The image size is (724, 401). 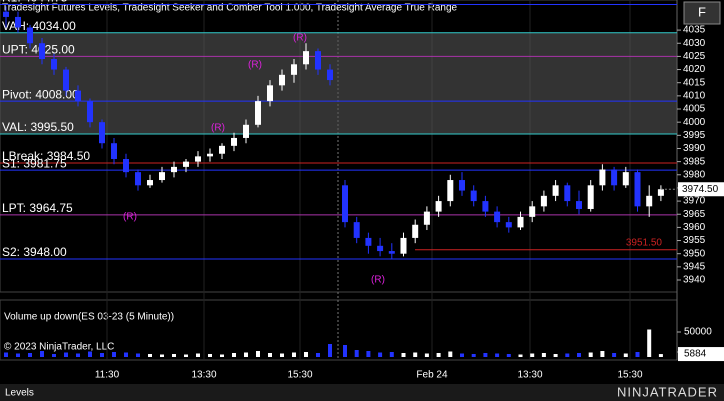 What do you see at coordinates (701, 189) in the screenshot?
I see `last-price-box` at bounding box center [701, 189].